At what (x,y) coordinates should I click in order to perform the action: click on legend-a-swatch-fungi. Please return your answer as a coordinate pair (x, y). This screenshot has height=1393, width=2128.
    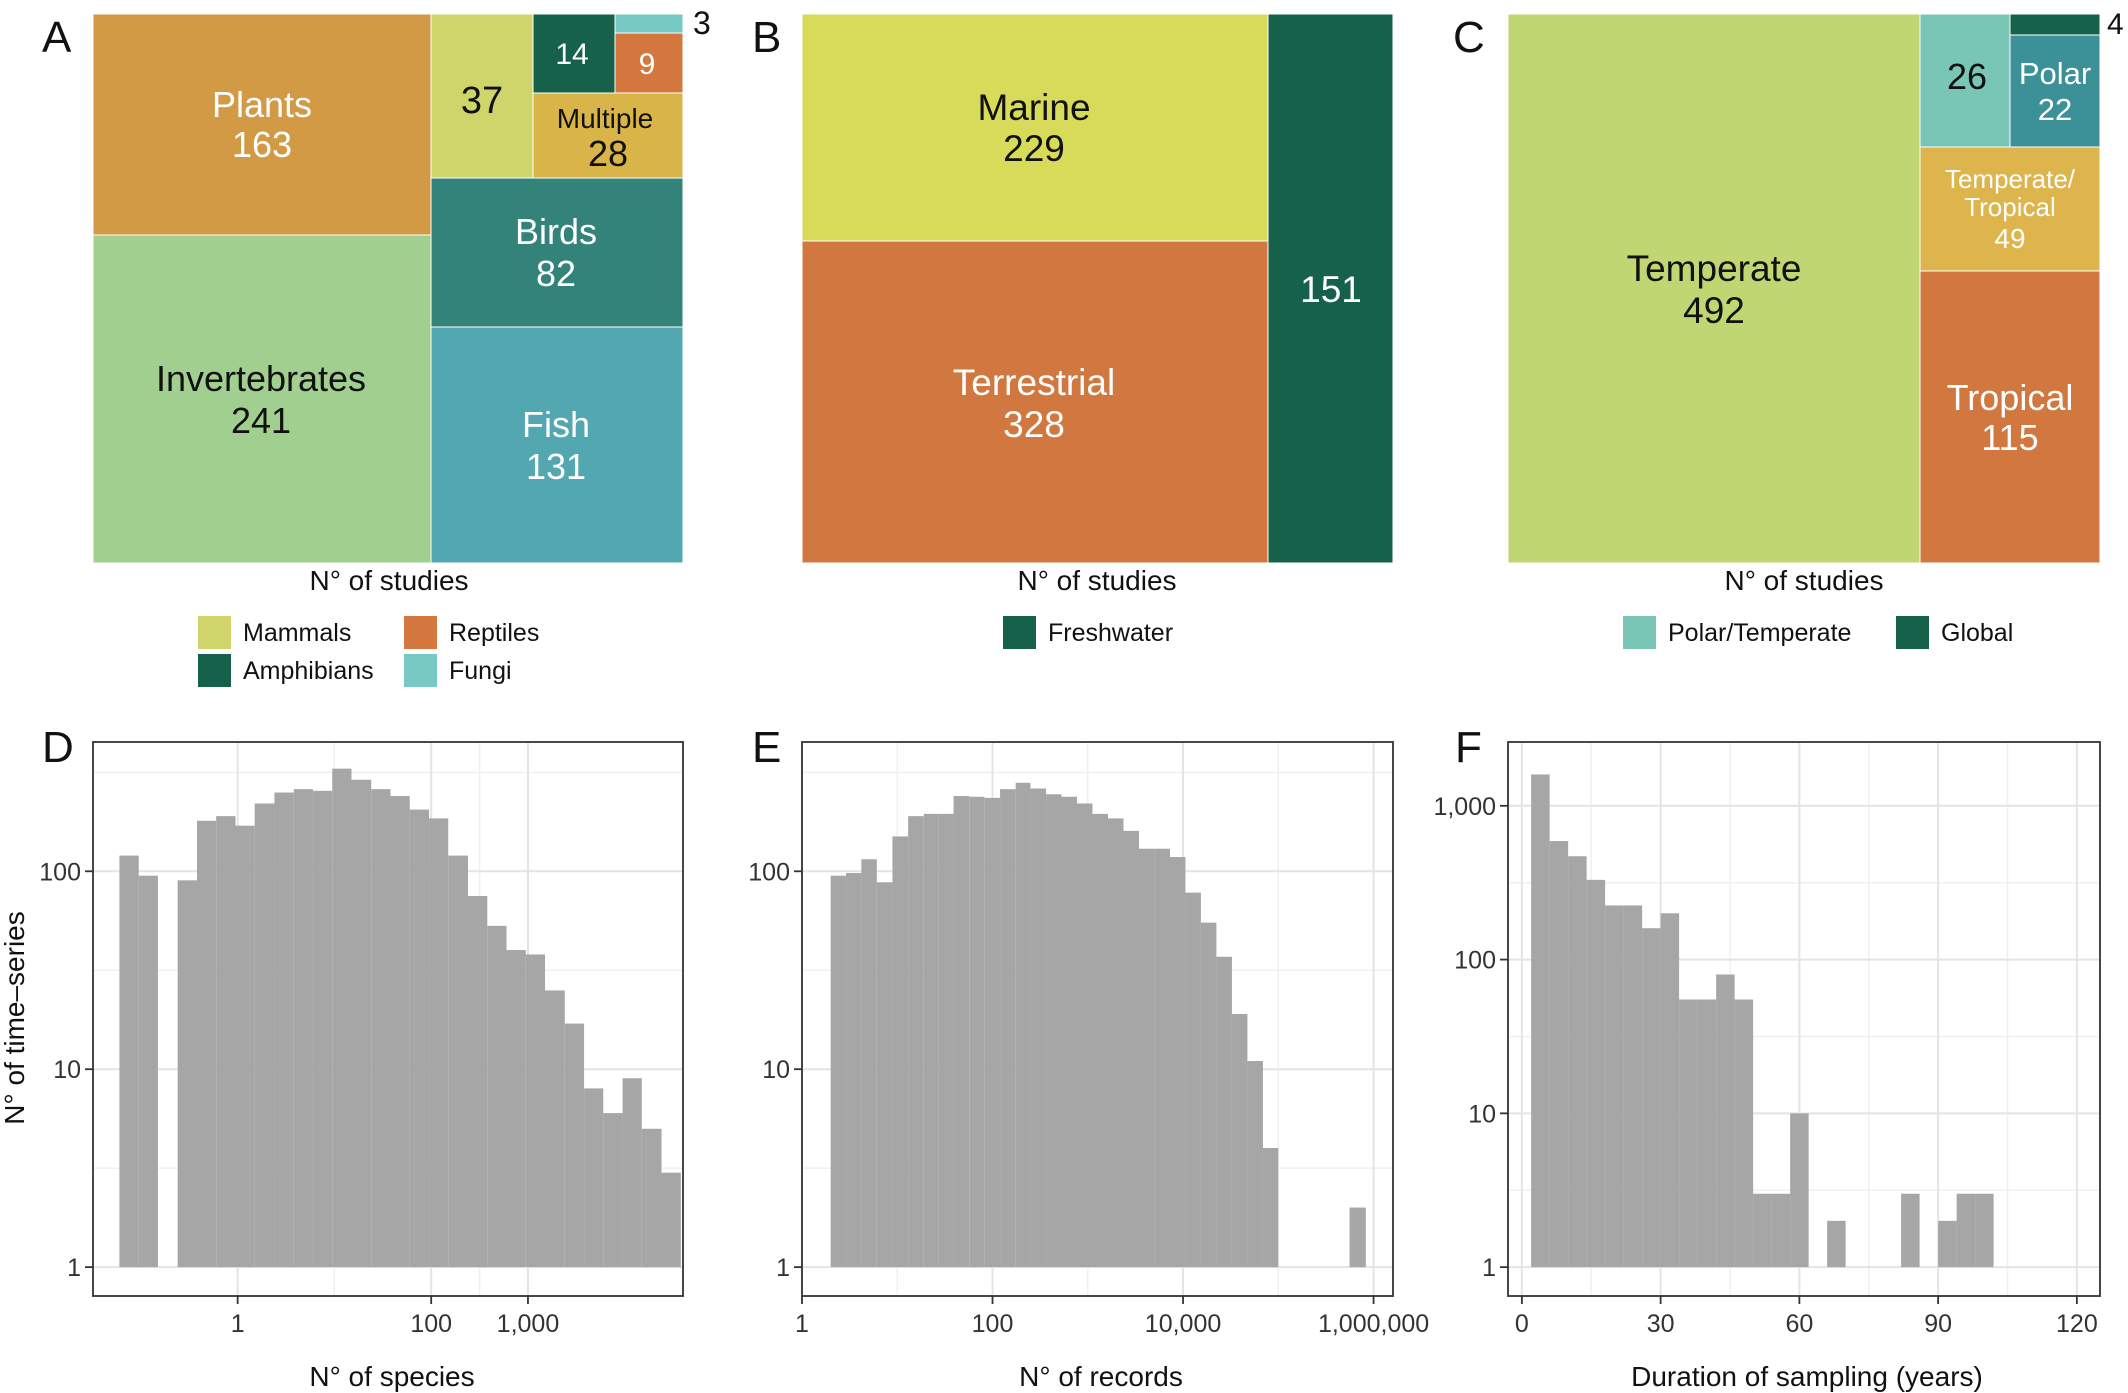
    Looking at the image, I should click on (420, 670).